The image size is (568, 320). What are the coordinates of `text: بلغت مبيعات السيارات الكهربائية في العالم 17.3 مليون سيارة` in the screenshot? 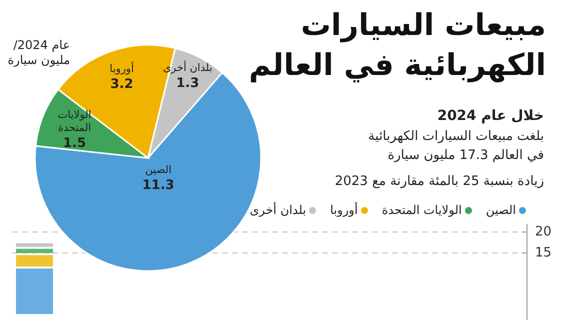 It's located at (455, 146).